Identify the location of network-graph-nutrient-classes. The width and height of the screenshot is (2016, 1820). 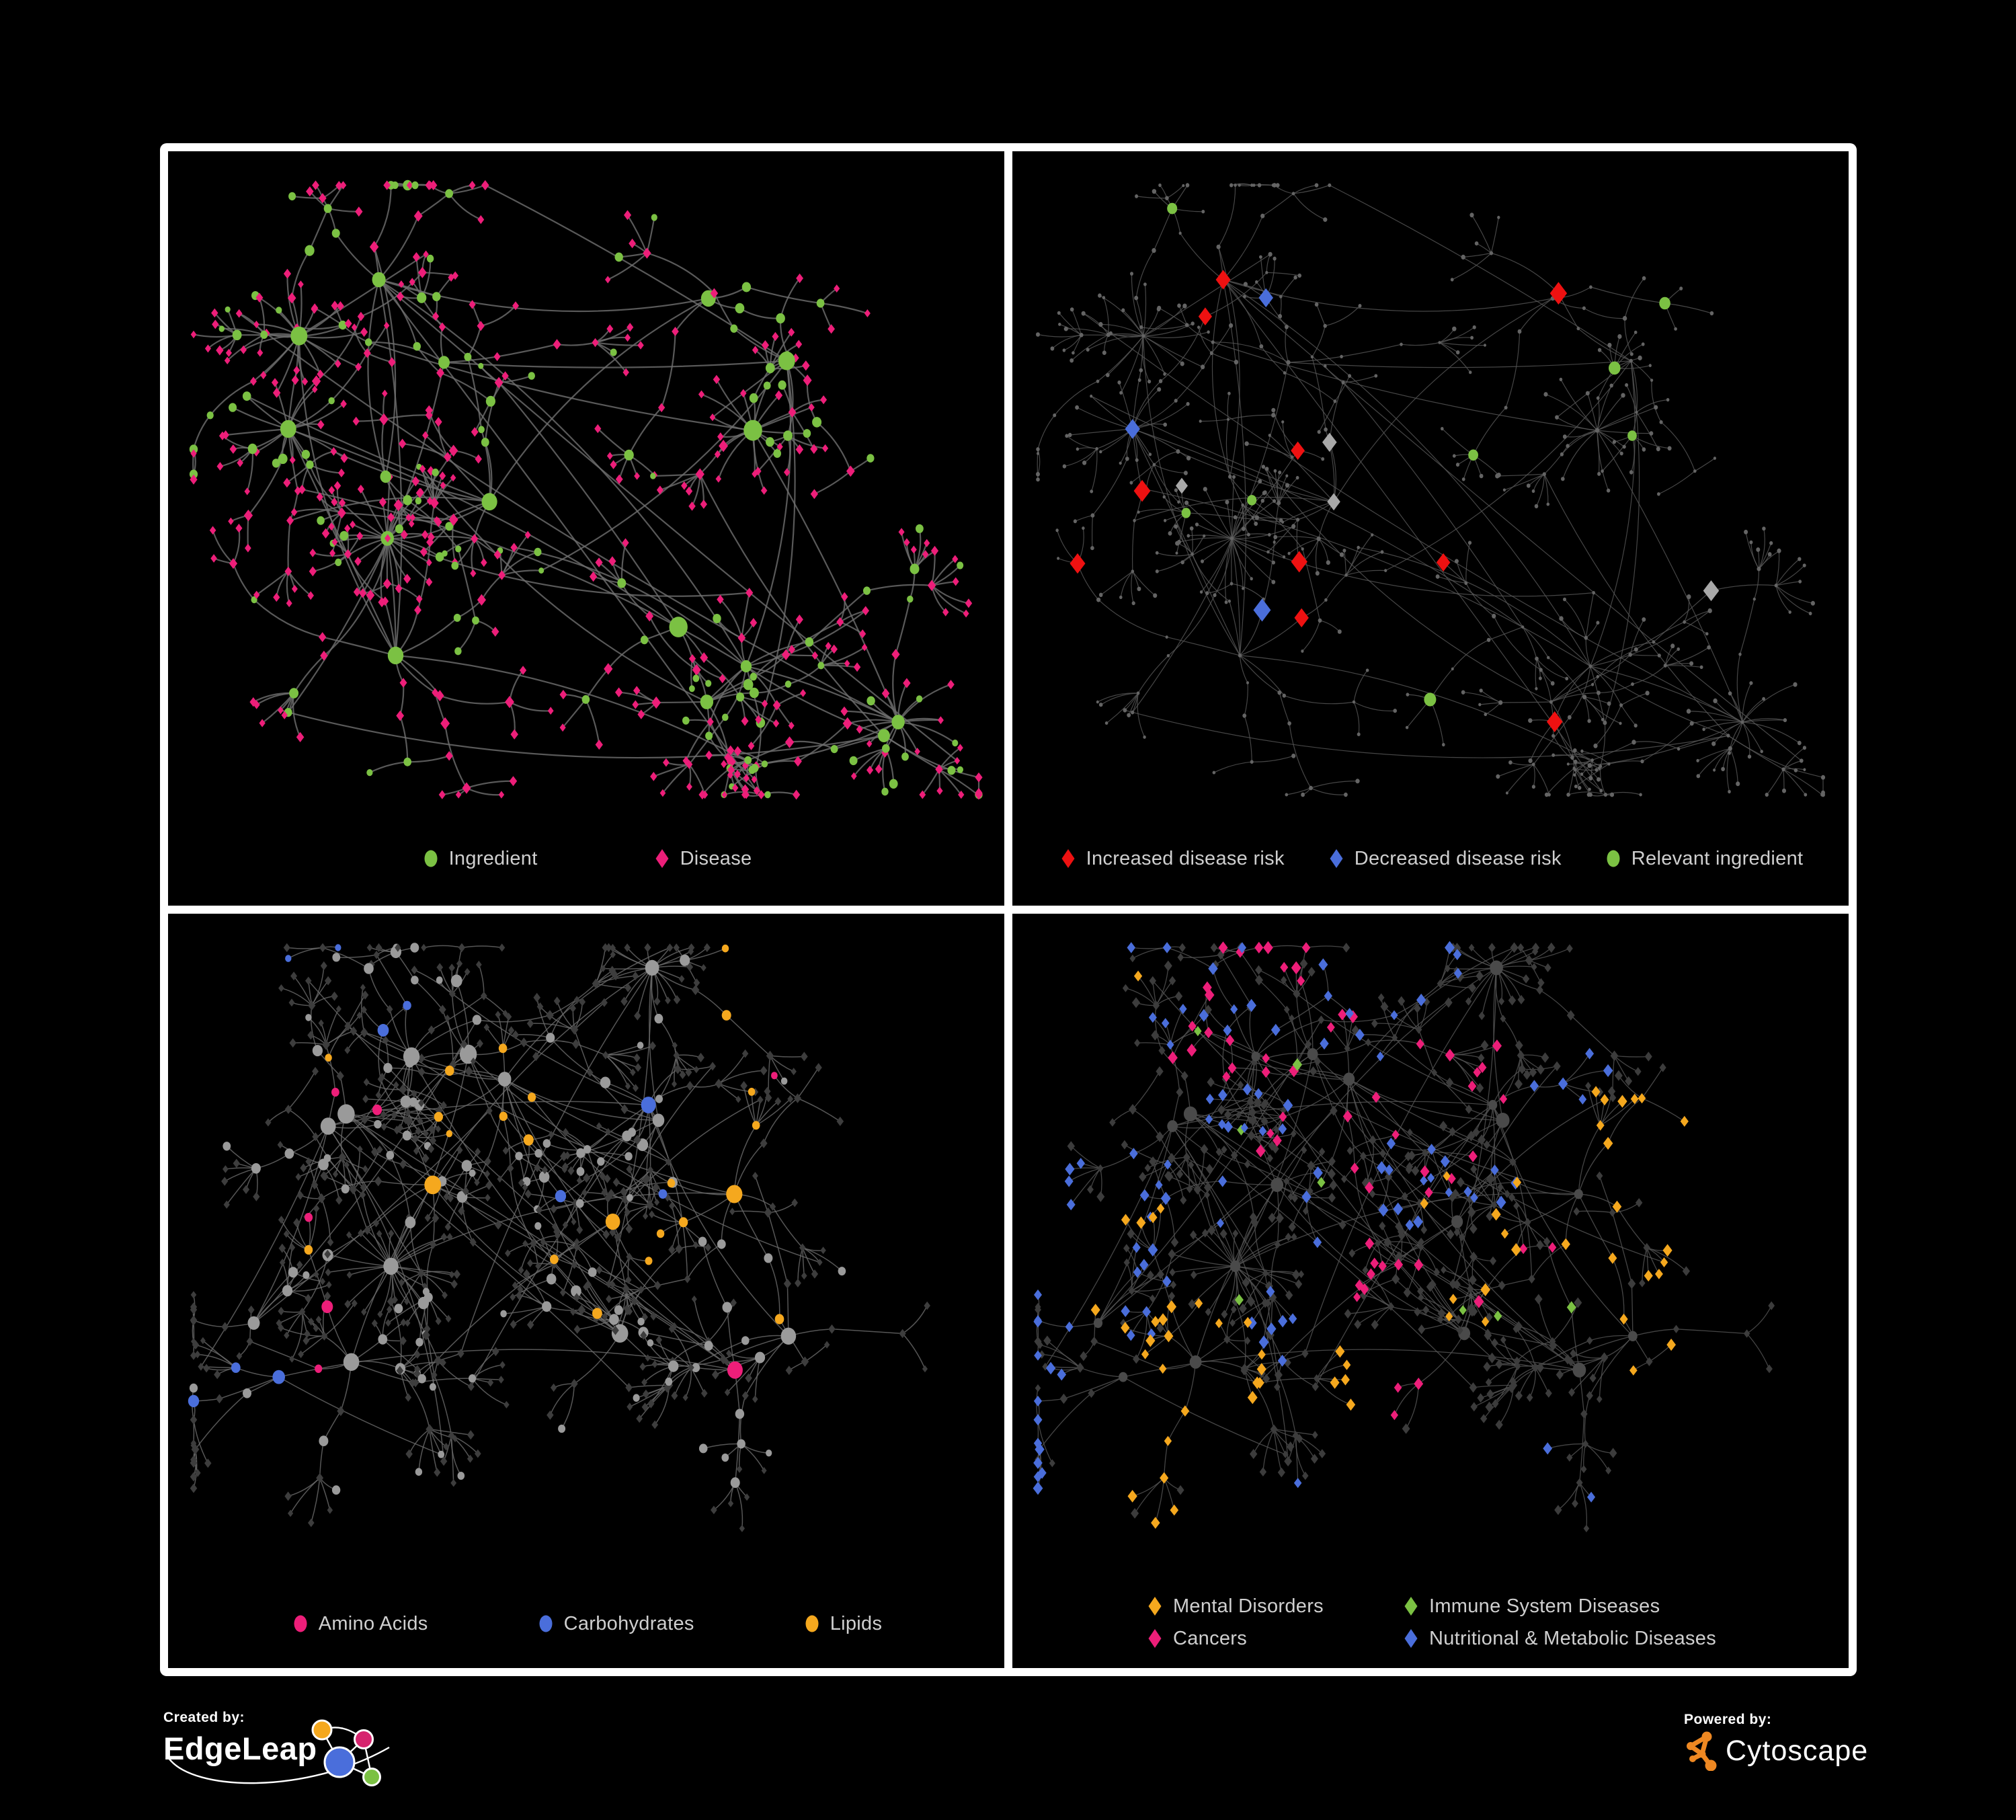
(559, 1237).